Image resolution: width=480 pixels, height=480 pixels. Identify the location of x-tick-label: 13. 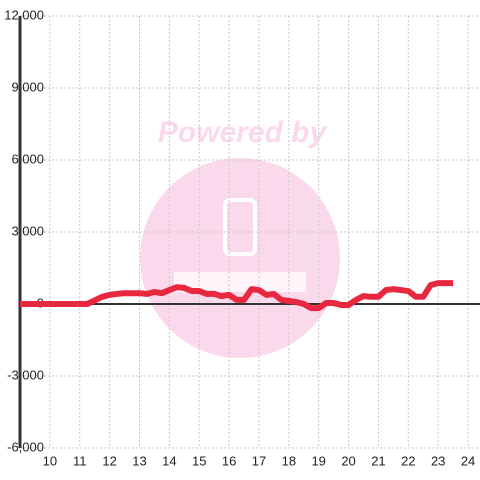
(139, 460).